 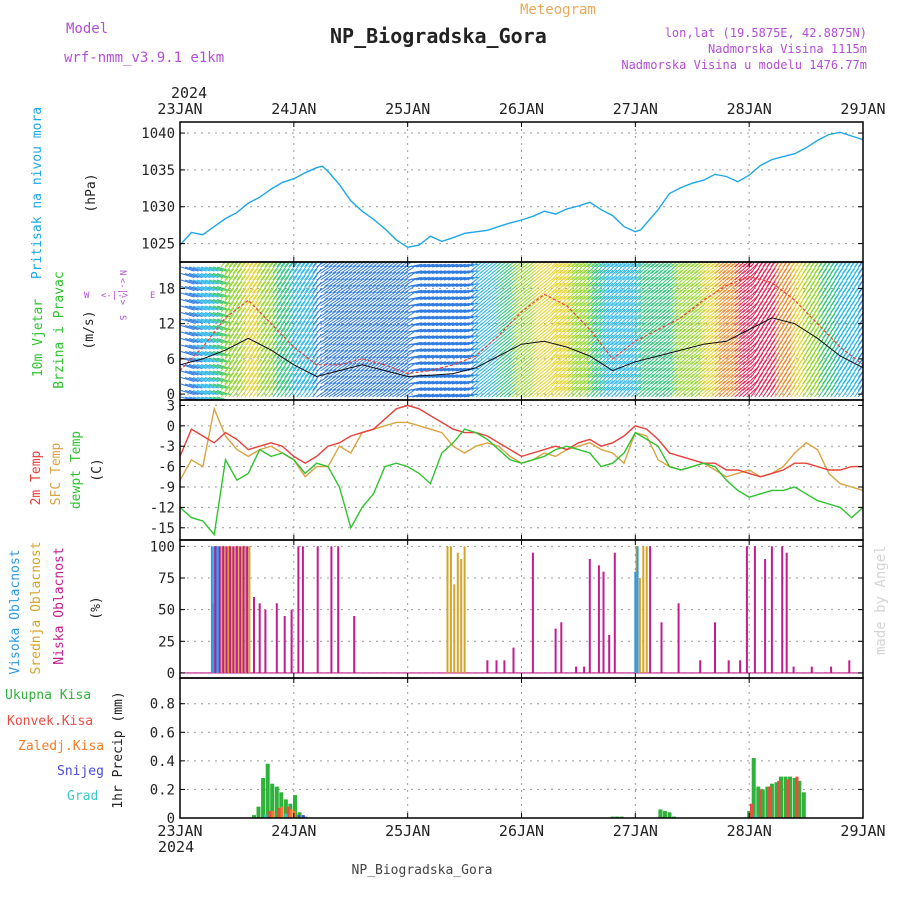 What do you see at coordinates (293, 831) in the screenshot?
I see `x-tick-label-bottom: 24JAN` at bounding box center [293, 831].